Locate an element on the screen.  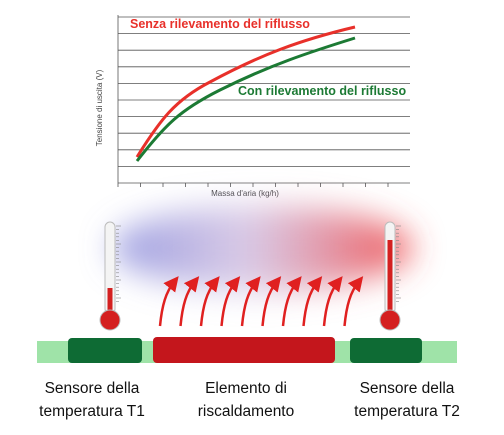
series-label: Senza rilevamento del riflusso is located at coordinates (220, 24).